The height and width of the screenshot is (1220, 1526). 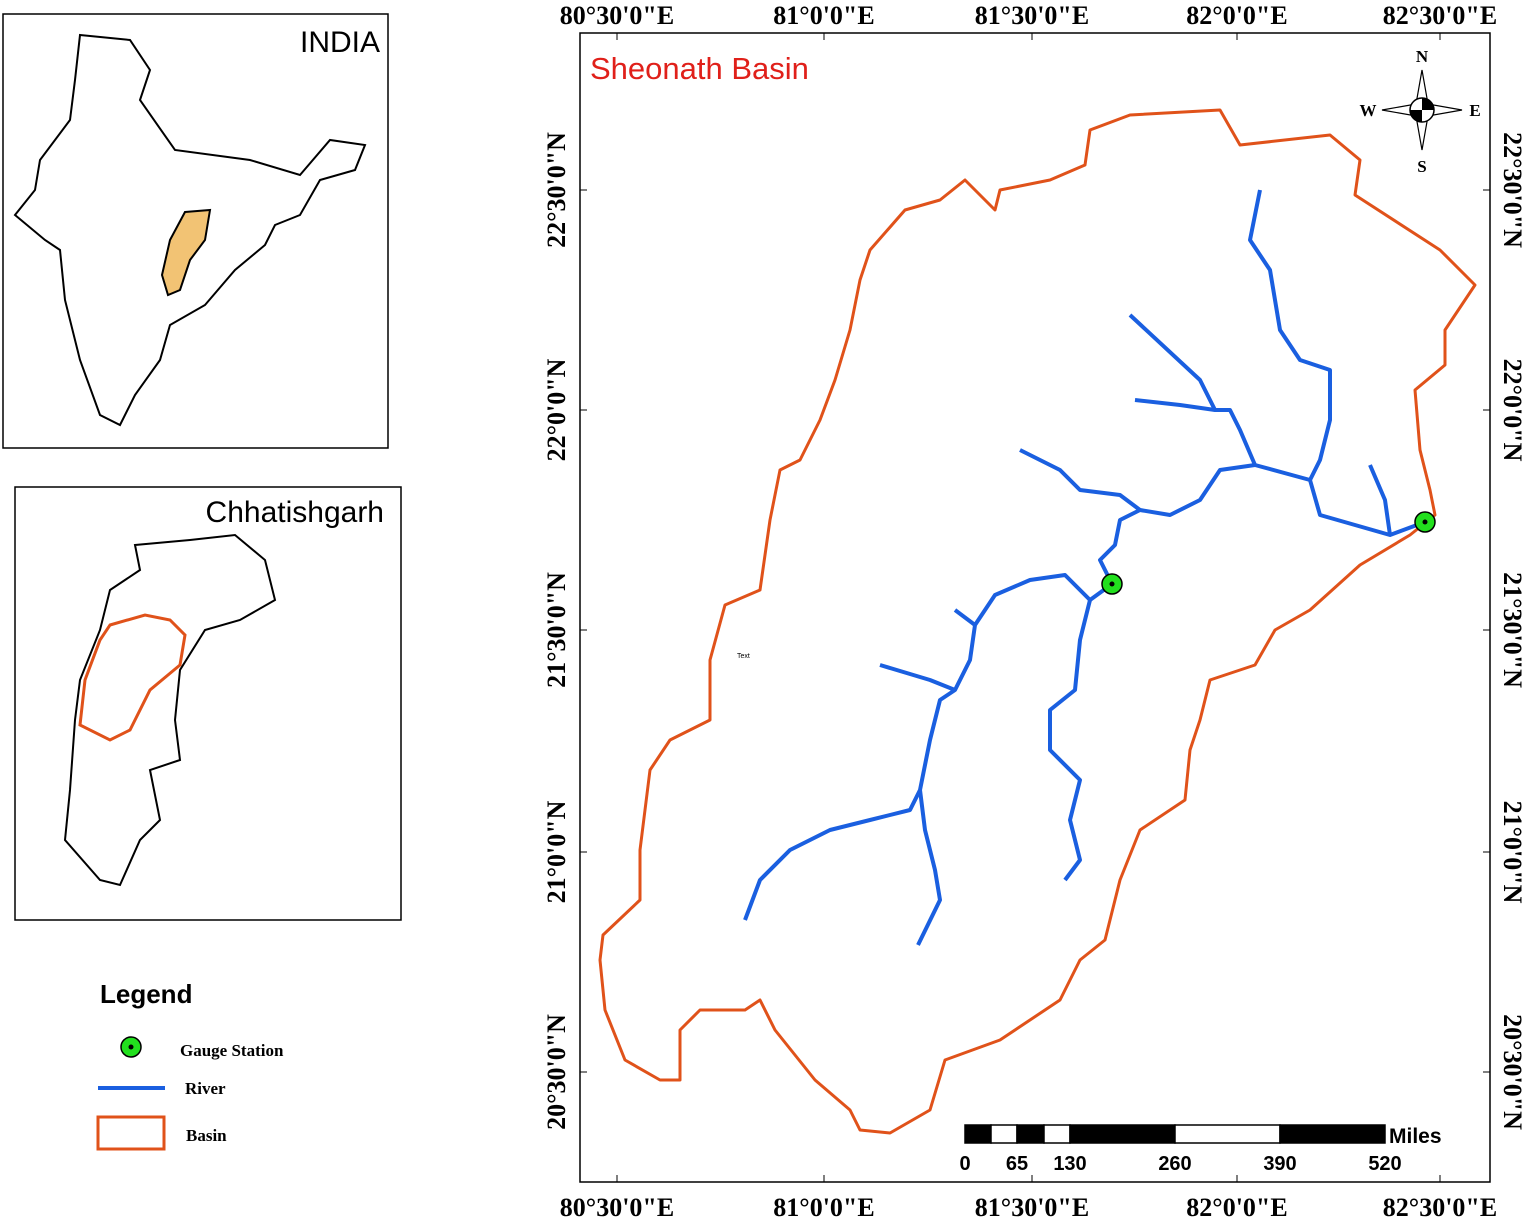 I want to click on map-title: Sheonath Basin, so click(x=699, y=68).